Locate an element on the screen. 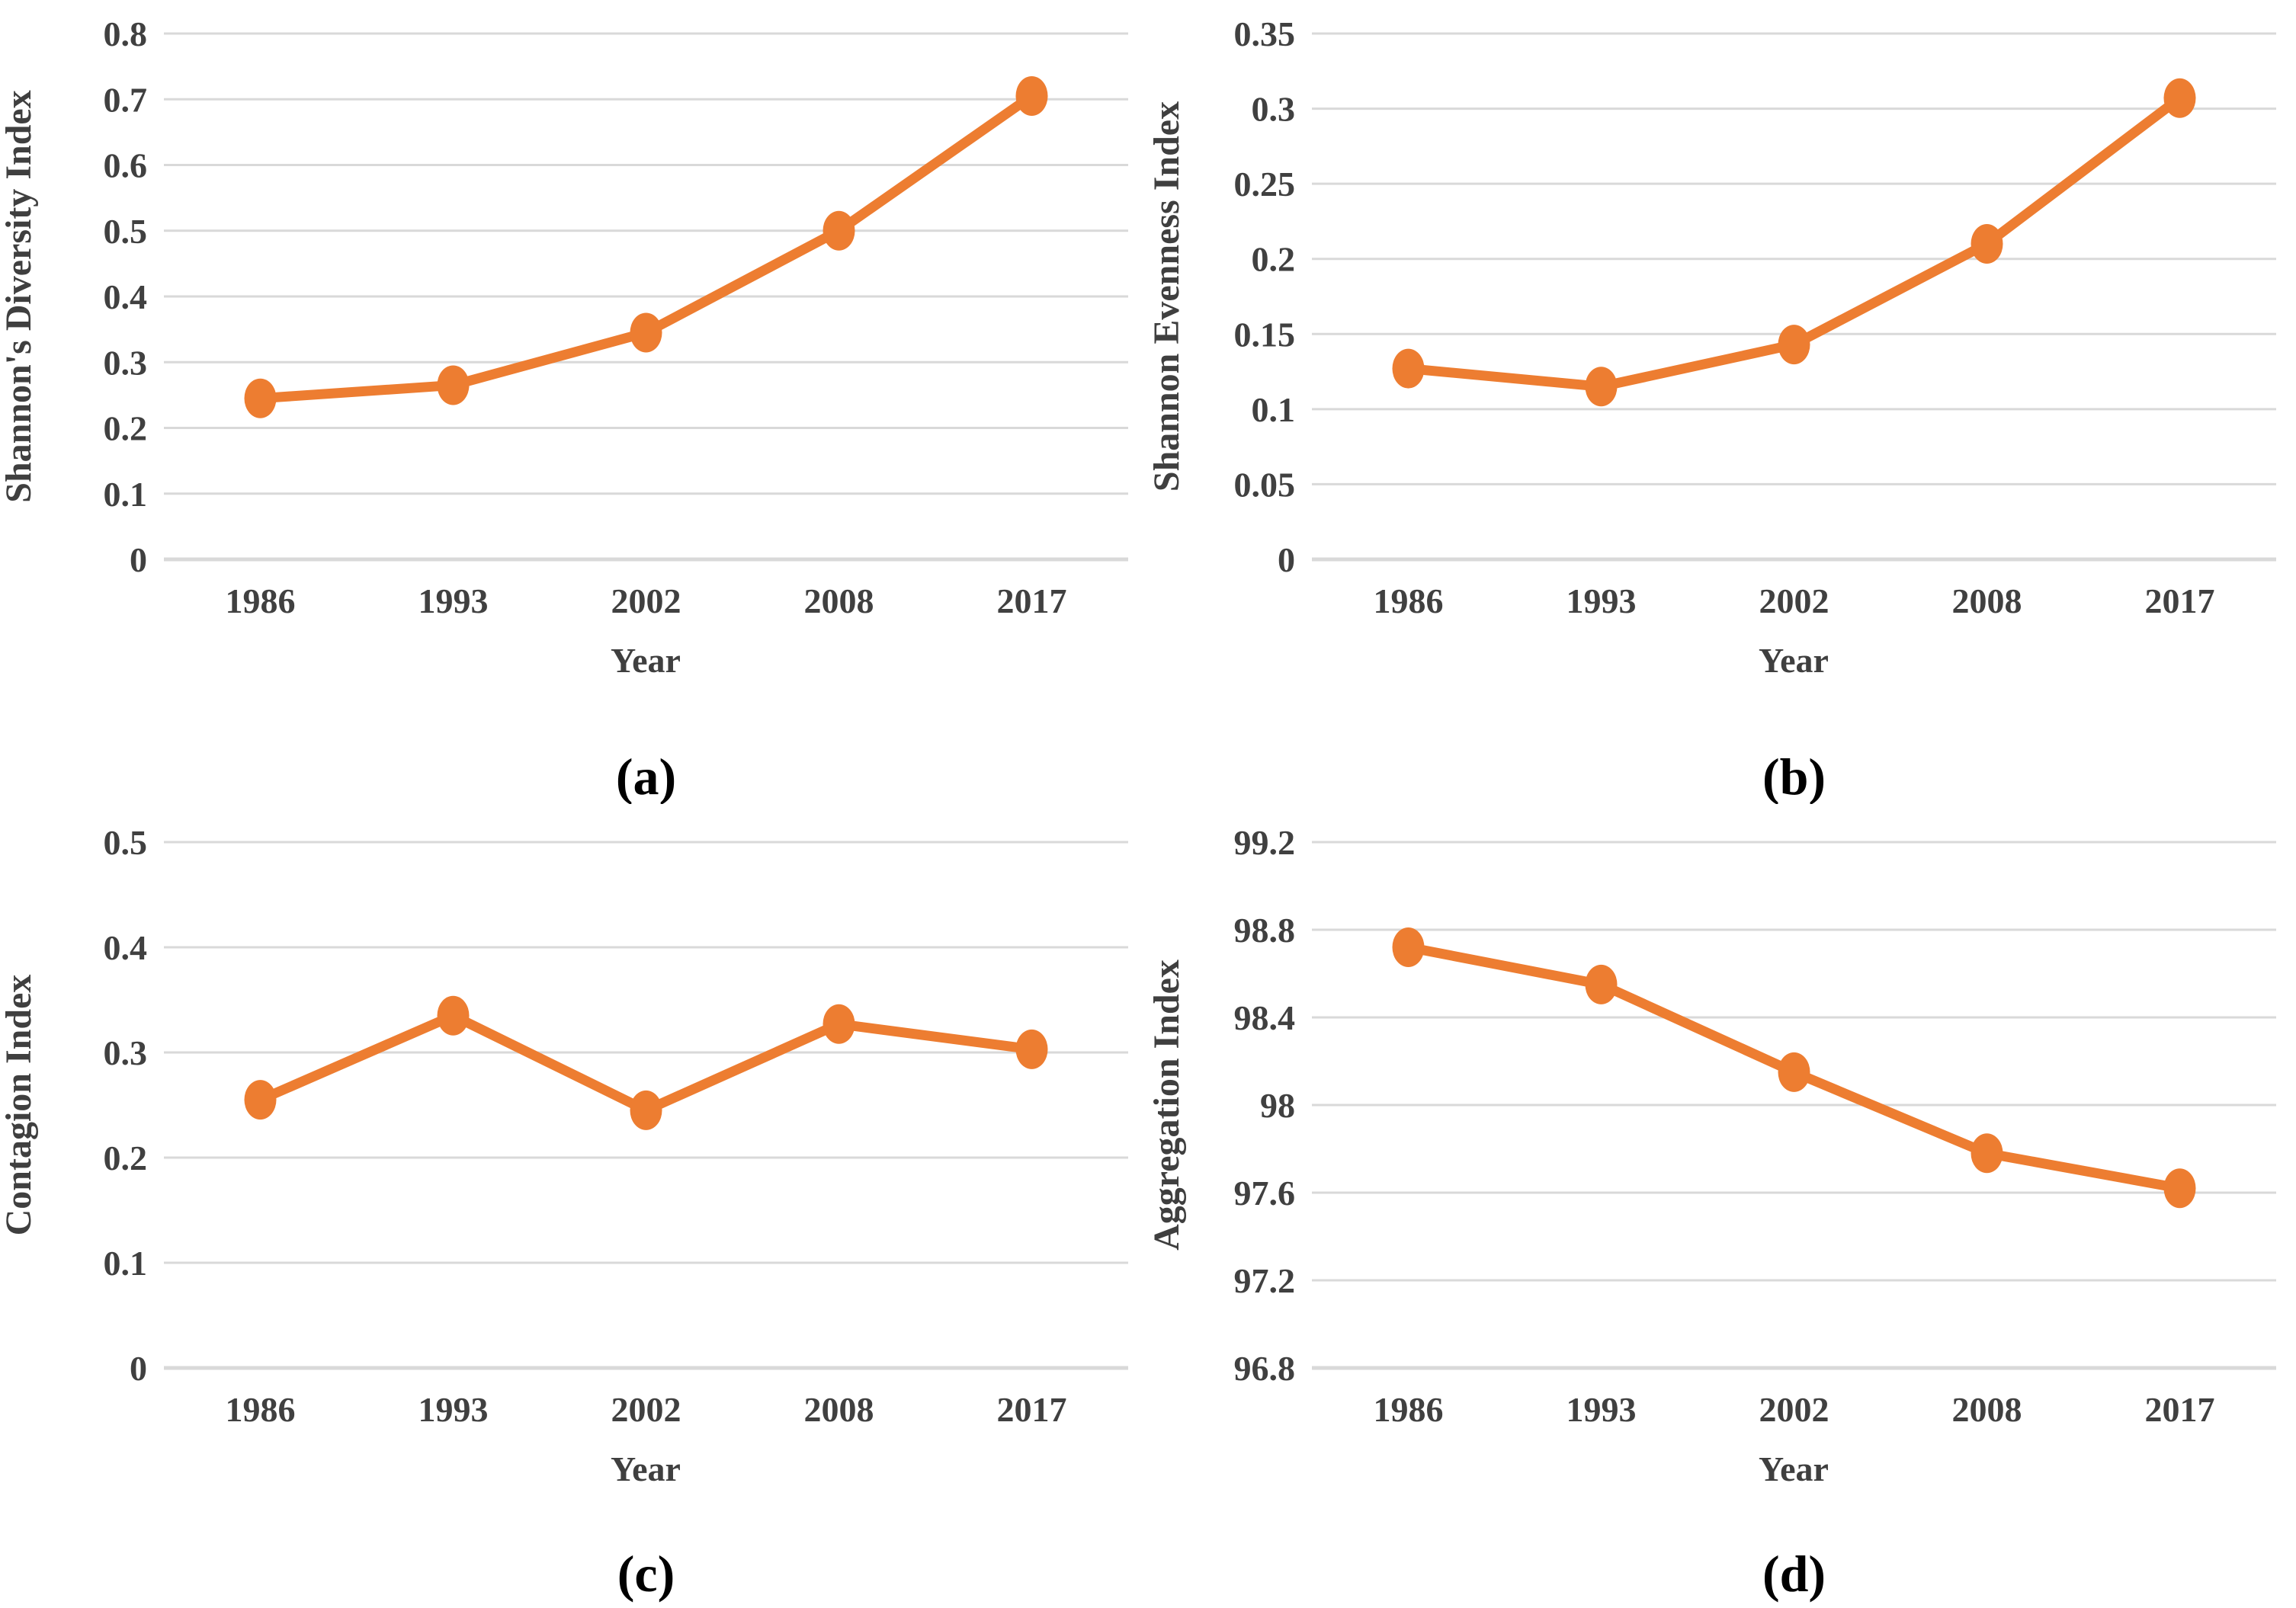 The image size is (2296, 1608). y-tick-label: 0.6 is located at coordinates (126, 165).